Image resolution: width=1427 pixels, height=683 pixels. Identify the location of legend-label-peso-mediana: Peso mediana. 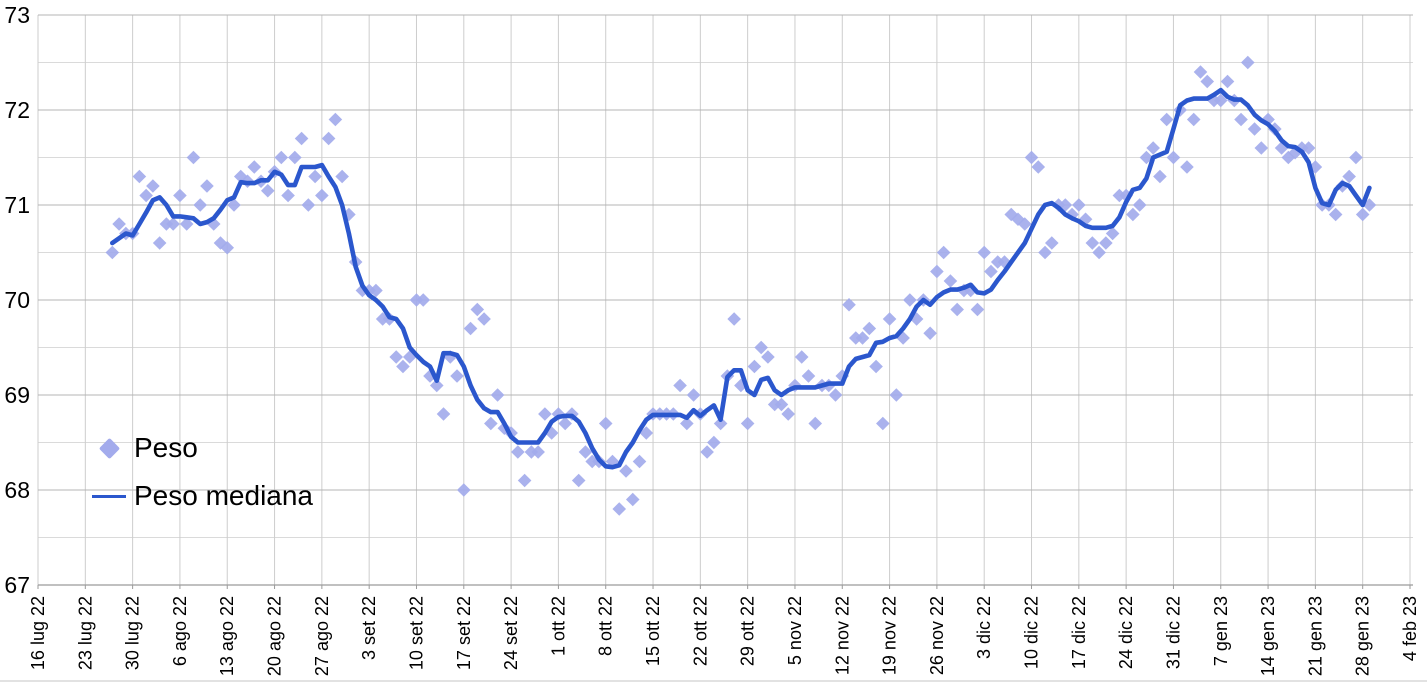
(224, 495).